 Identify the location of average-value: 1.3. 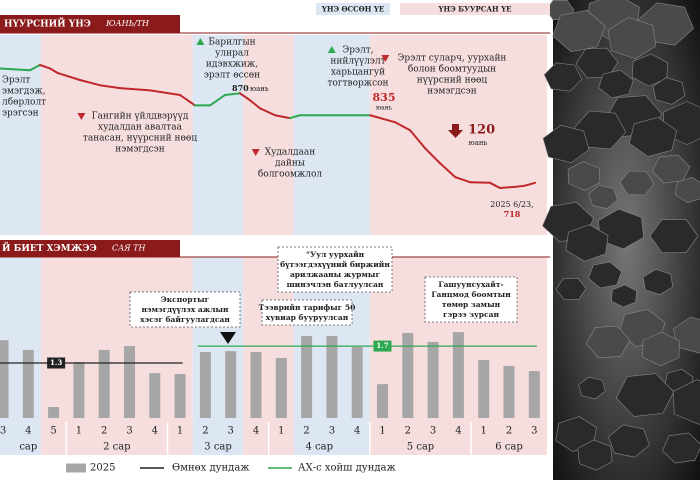
(56, 362).